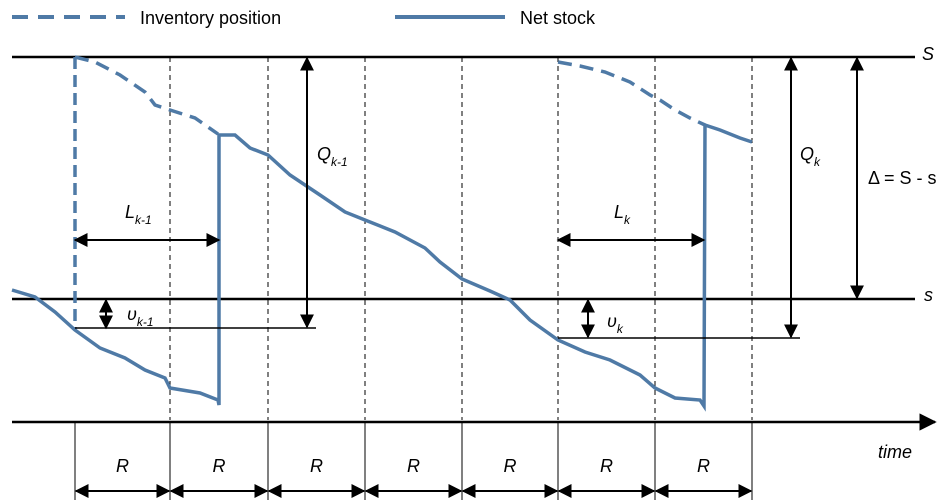  I want to click on lead-time-label: Lk-1, so click(138, 214).